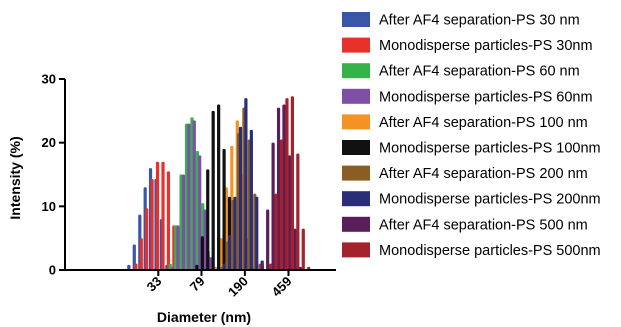 The height and width of the screenshot is (327, 621). What do you see at coordinates (479, 72) in the screenshot?
I see `legend-label-2: After AF4 separation-PS 60 nm` at bounding box center [479, 72].